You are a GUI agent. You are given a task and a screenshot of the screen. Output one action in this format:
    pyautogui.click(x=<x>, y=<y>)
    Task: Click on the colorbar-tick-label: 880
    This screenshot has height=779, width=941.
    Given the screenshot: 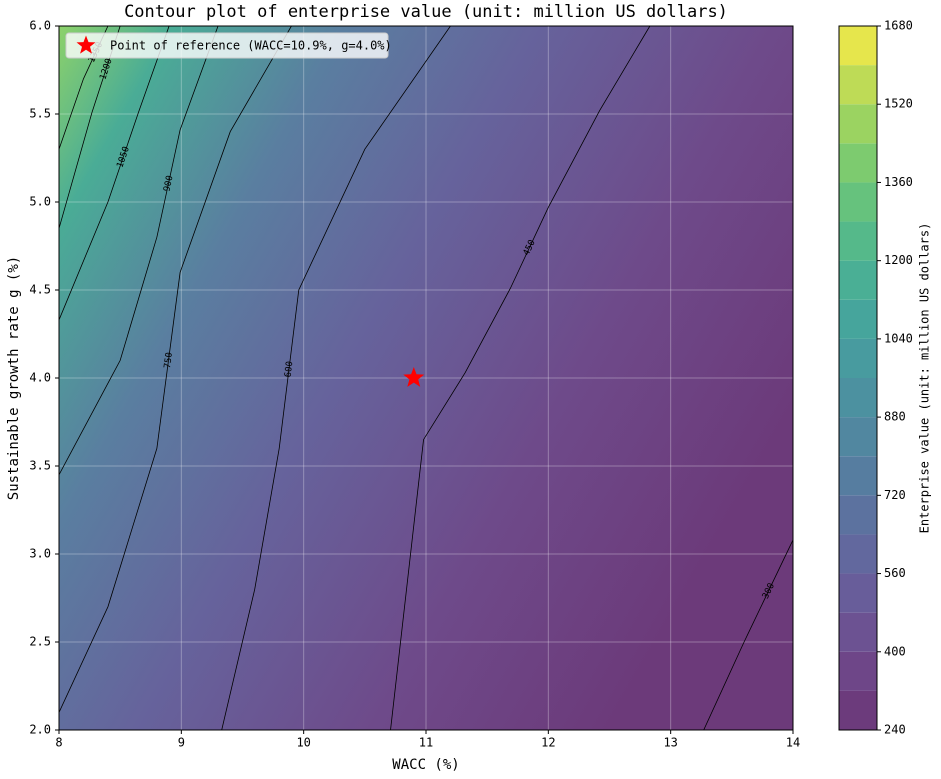 What is the action you would take?
    pyautogui.click(x=895, y=417)
    